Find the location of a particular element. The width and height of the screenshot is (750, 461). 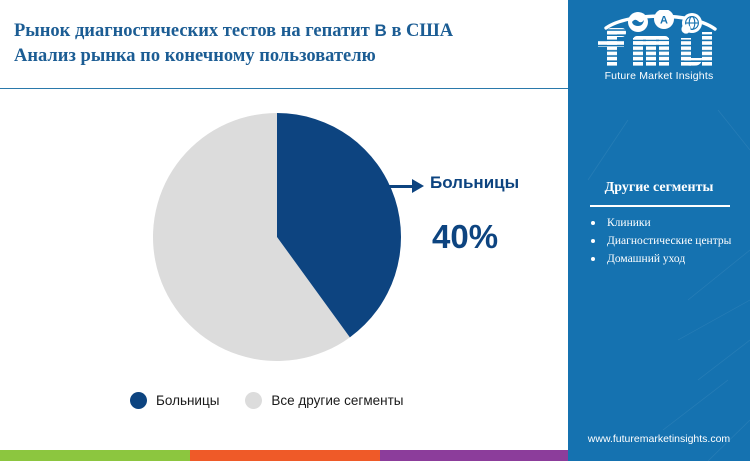

list-item: Домашний уход is located at coordinates (666, 259).